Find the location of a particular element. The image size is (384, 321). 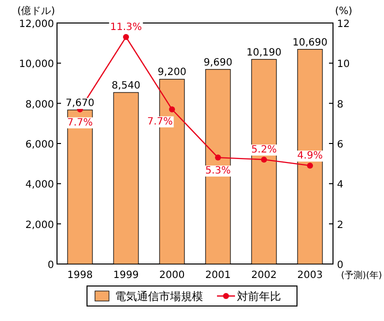

data-label: 10,190 is located at coordinates (264, 52).